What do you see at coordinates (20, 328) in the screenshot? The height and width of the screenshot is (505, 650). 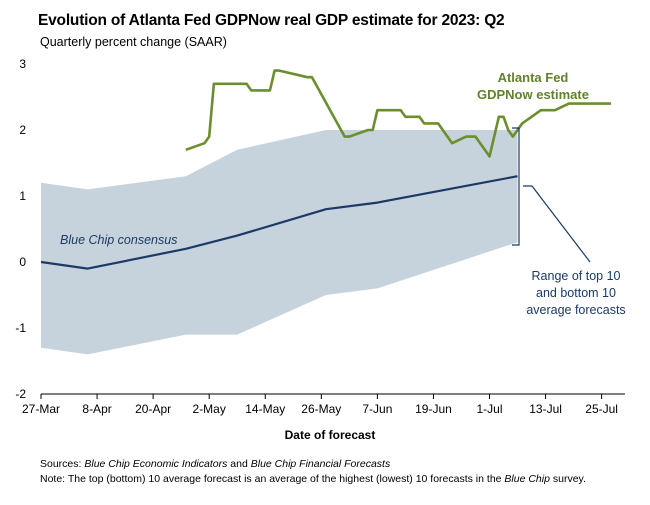 I see `y-tick-label: -1` at bounding box center [20, 328].